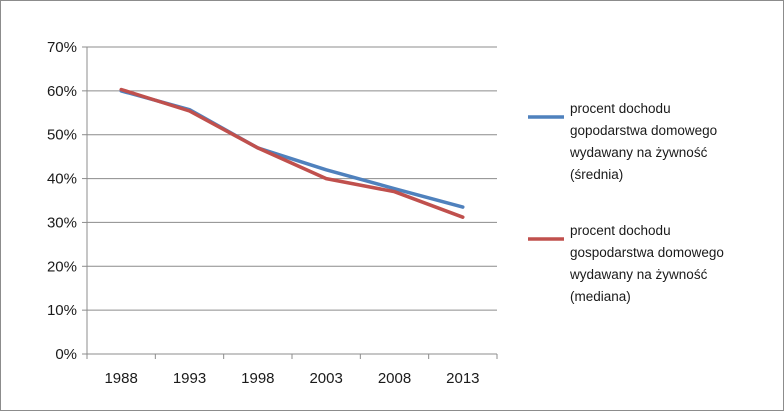 The image size is (784, 411). I want to click on x-tick-label: 1988, so click(120, 378).